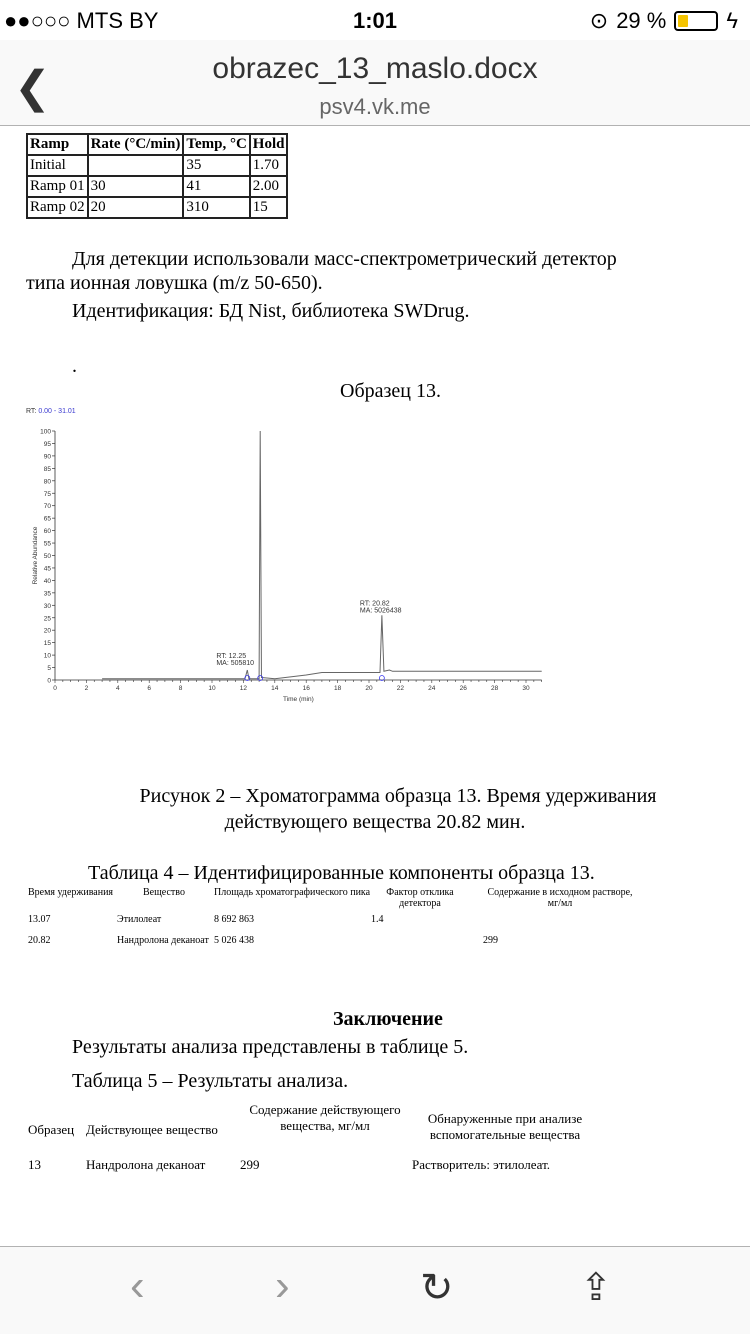 Image resolution: width=750 pixels, height=1334 pixels. Describe the element at coordinates (732, 20) in the screenshot. I see `charging-icon: ϟ` at that location.